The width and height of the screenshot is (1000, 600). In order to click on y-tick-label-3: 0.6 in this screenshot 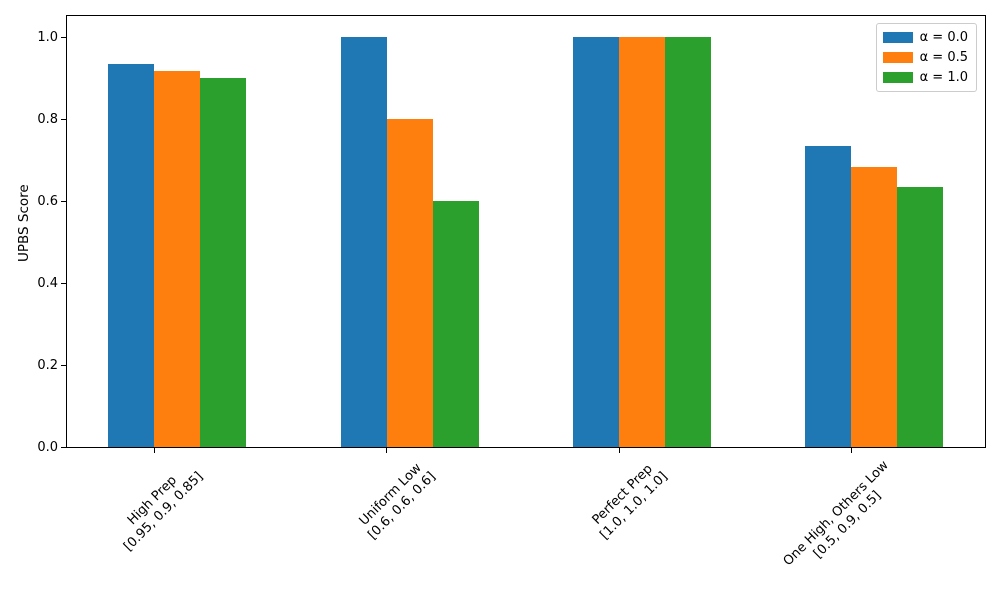, I will do `click(47, 201)`.